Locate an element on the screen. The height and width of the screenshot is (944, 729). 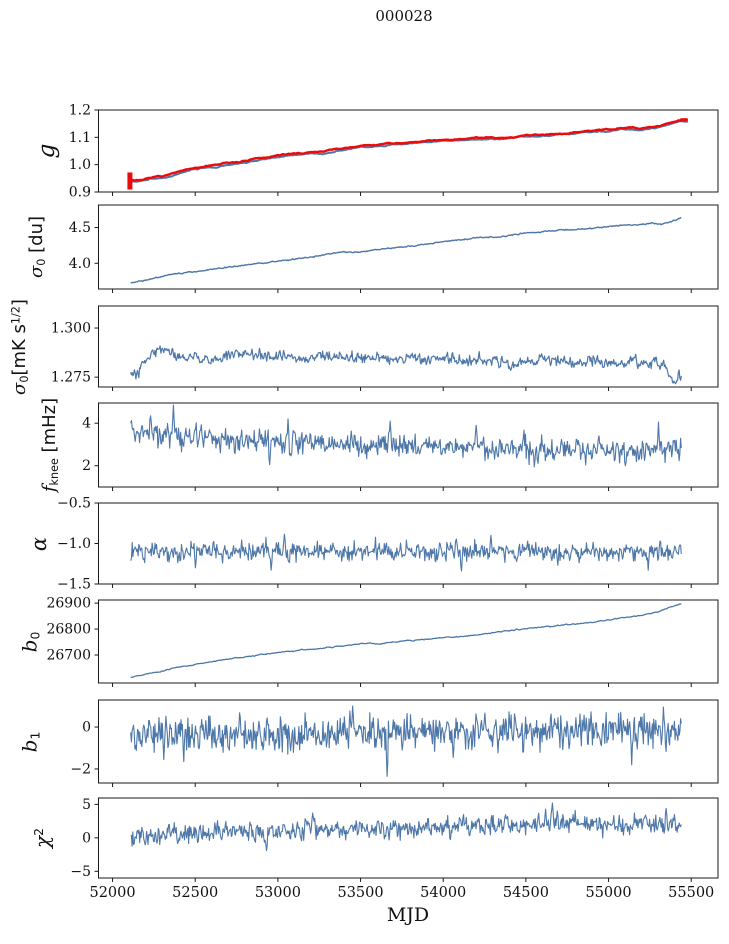
x-tick-label: 52500 is located at coordinates (195, 893).